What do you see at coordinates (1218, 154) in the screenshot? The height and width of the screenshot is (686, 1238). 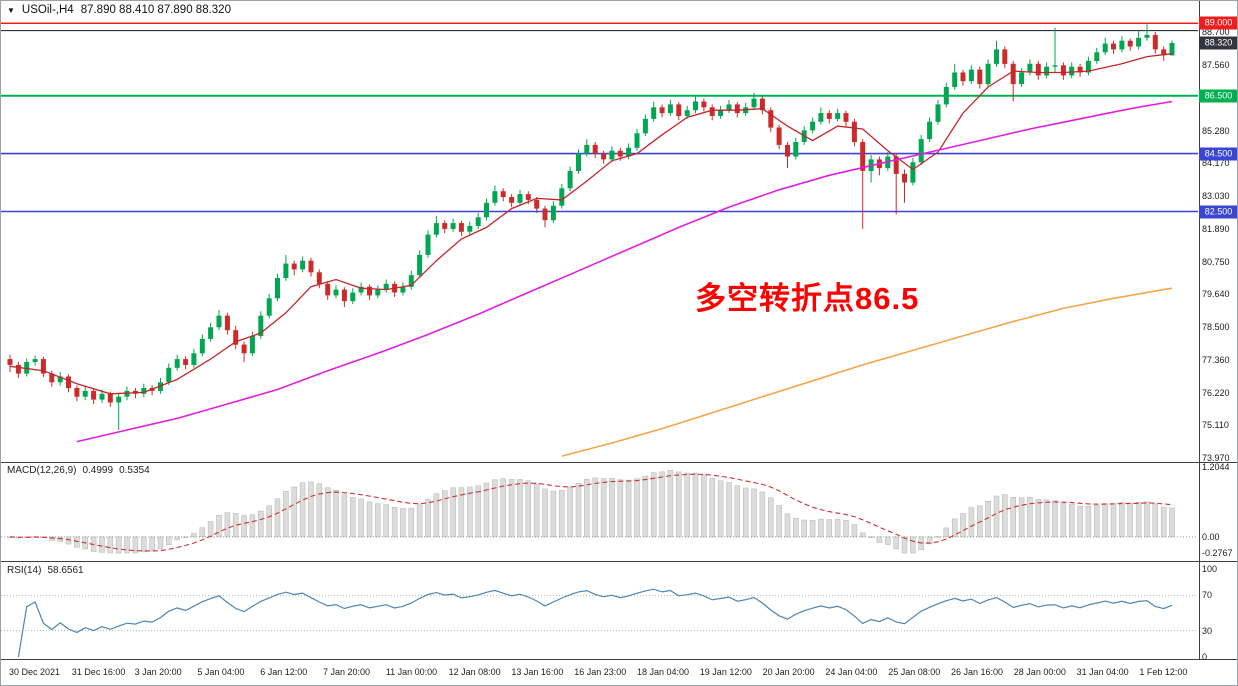 I see `price-level-badge: 84.500` at bounding box center [1218, 154].